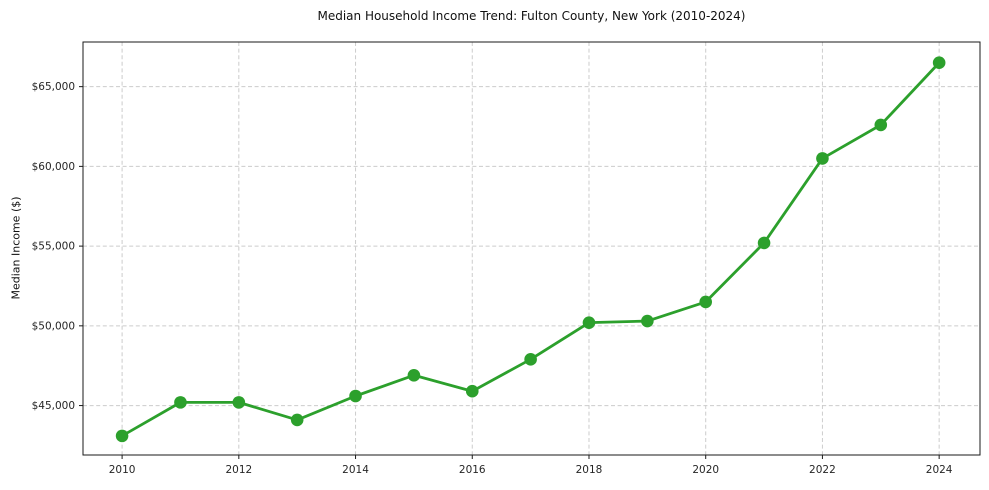 This screenshot has height=490, width=989. What do you see at coordinates (53, 326) in the screenshot?
I see `y-tick-label: $50,000` at bounding box center [53, 326].